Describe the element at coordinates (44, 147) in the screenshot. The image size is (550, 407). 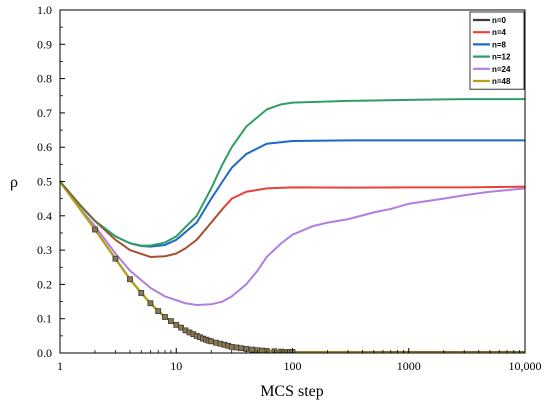
I see `y-tick-label: 0.6` at that location.